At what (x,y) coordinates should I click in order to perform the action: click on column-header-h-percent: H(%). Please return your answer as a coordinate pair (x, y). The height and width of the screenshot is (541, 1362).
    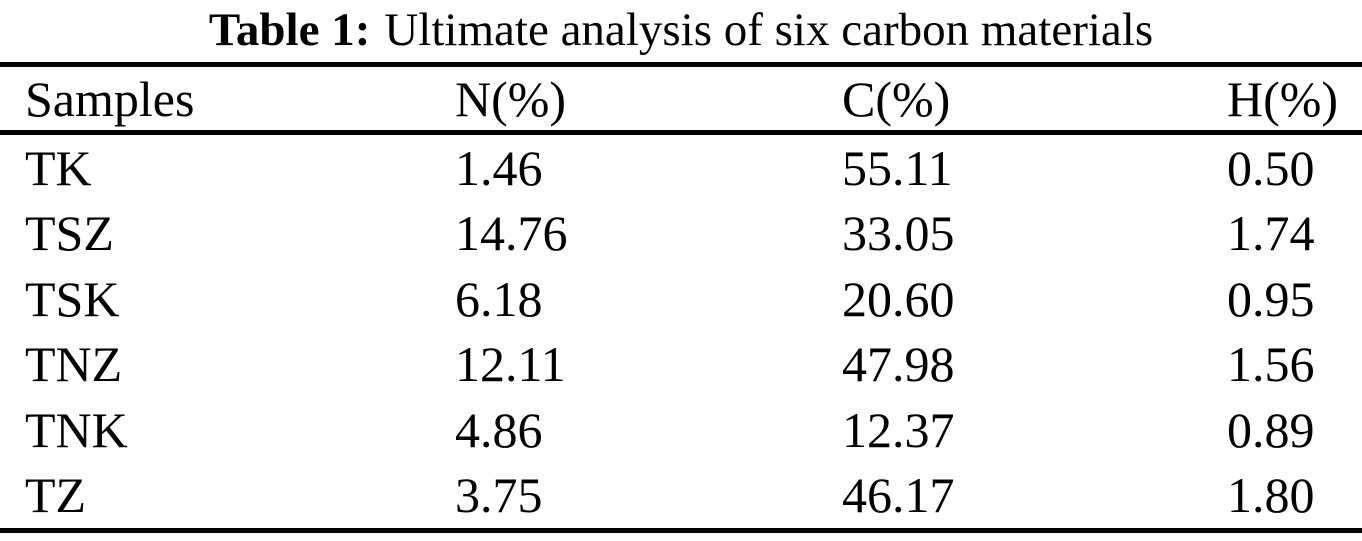
    Looking at the image, I should click on (1283, 98).